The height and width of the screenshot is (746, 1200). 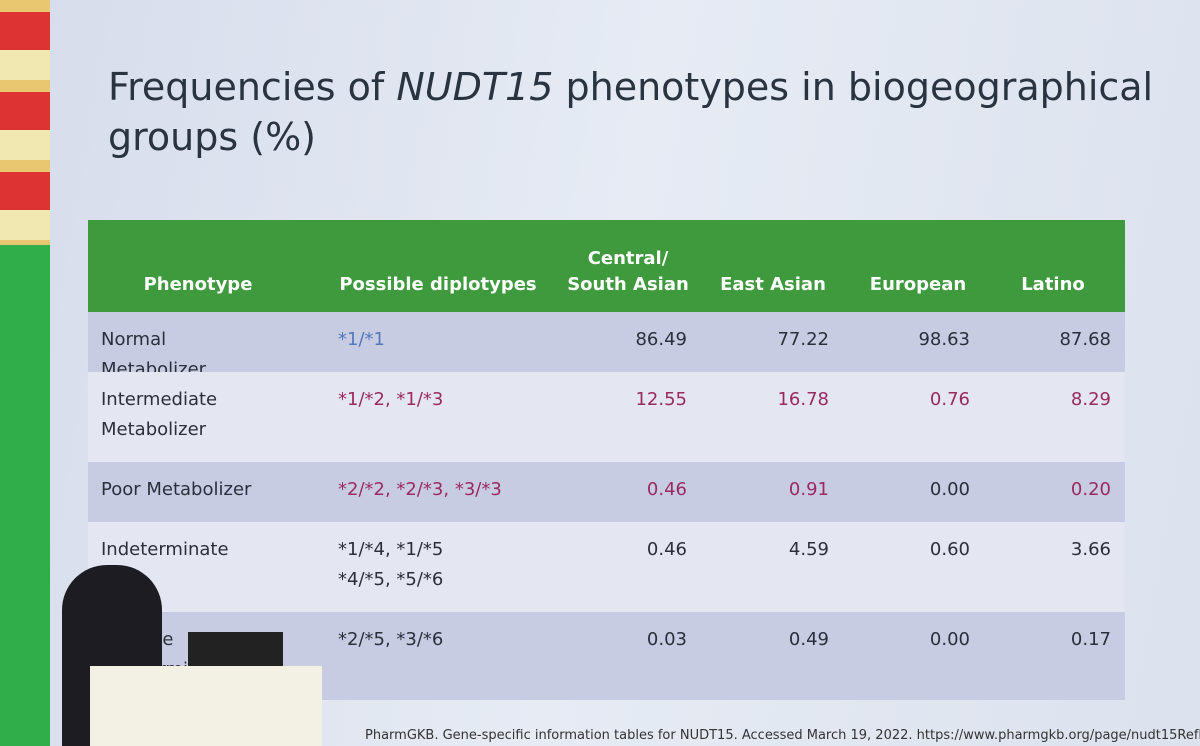 I want to click on diplotype: *1/*2, *1/*3, so click(x=391, y=399).